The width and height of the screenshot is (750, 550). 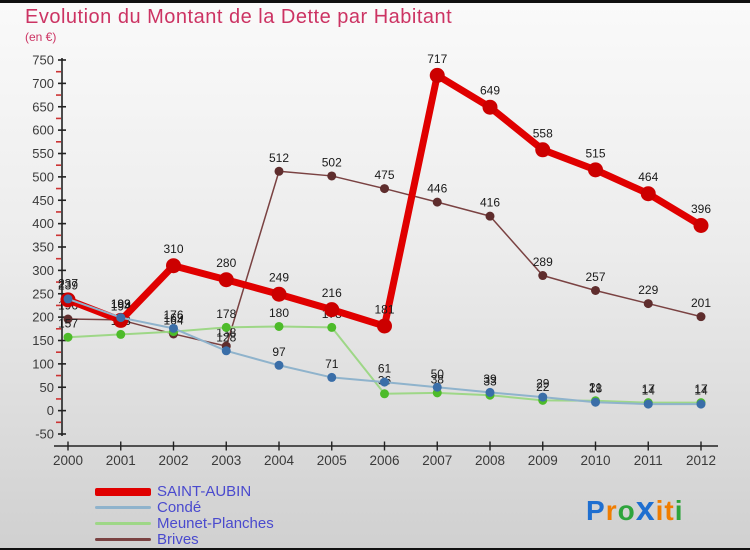 I want to click on y-tick-label: 300, so click(x=43, y=270).